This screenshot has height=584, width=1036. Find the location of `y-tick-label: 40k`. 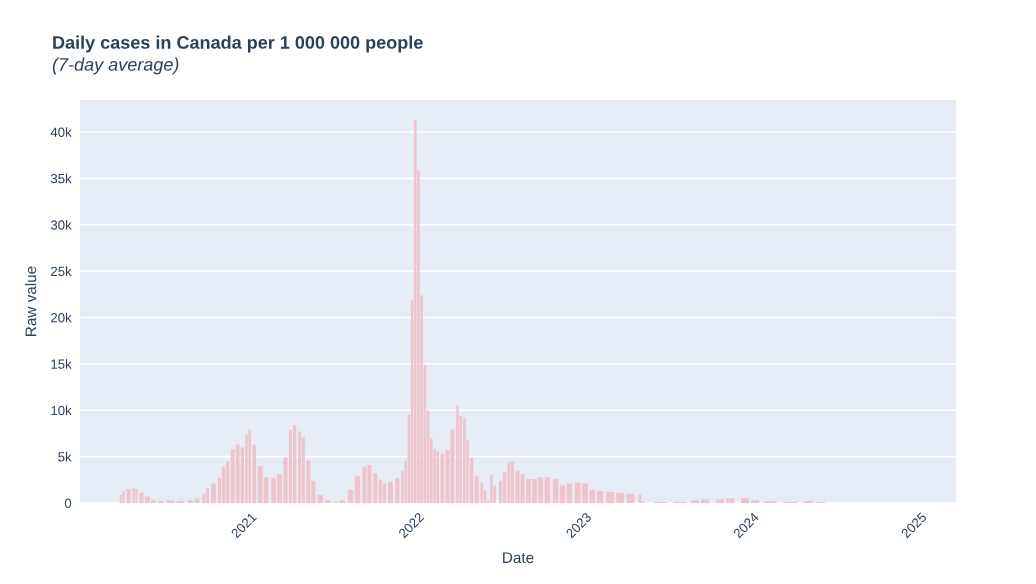

y-tick-label: 40k is located at coordinates (61, 132).